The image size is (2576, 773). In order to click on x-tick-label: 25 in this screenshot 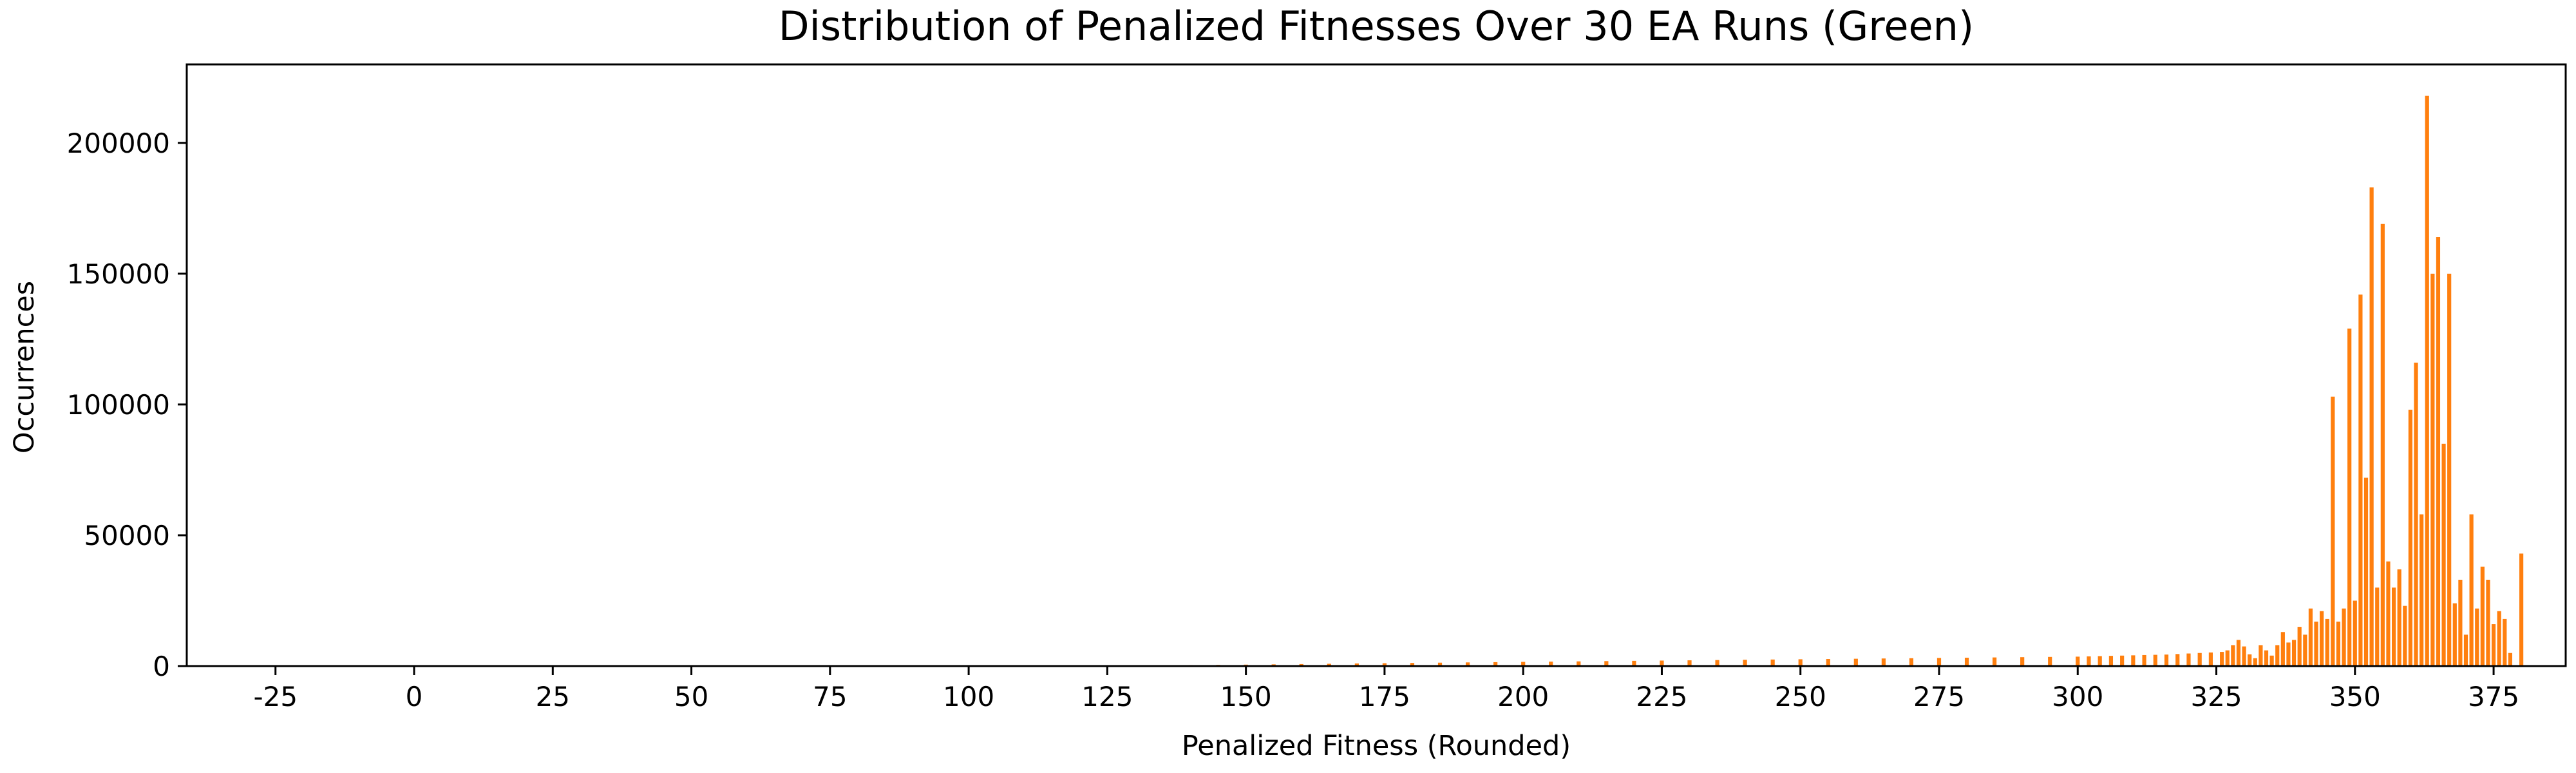, I will do `click(553, 696)`.